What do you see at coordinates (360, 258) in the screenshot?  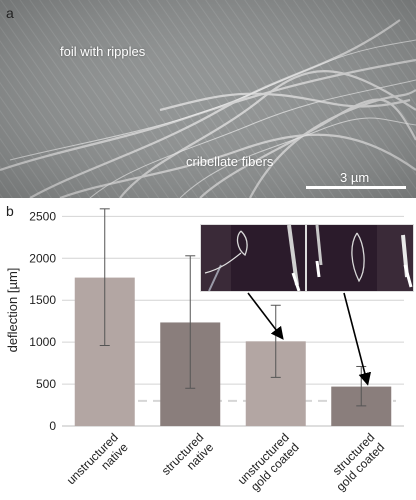 I see `inset-photo-structured-gold` at bounding box center [360, 258].